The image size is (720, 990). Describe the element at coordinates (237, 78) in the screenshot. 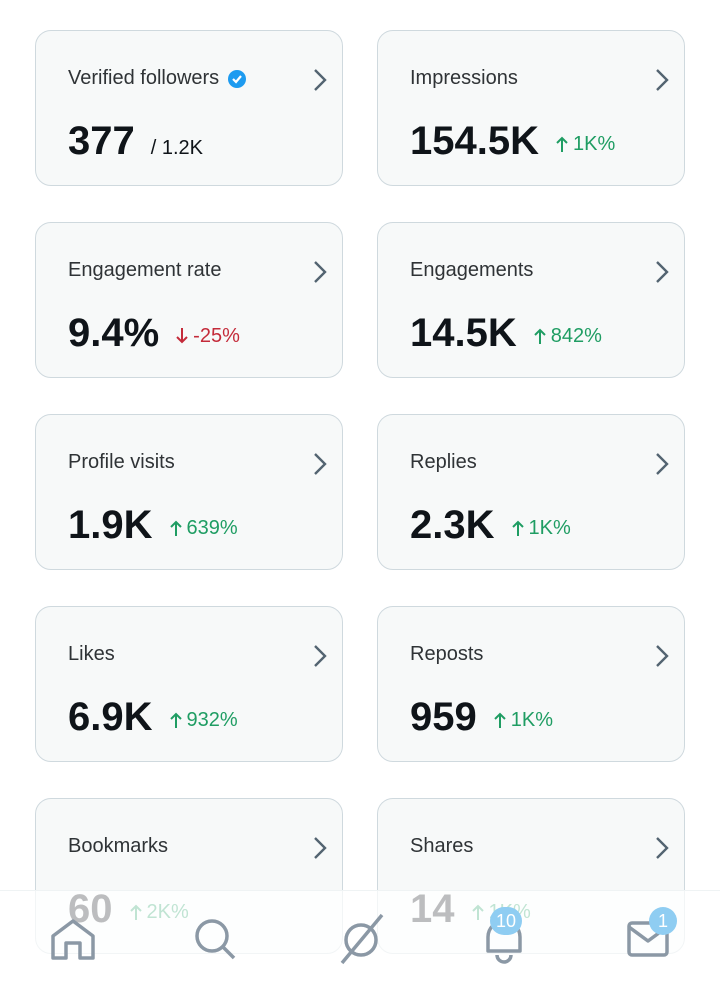

I see `verified-badge` at that location.